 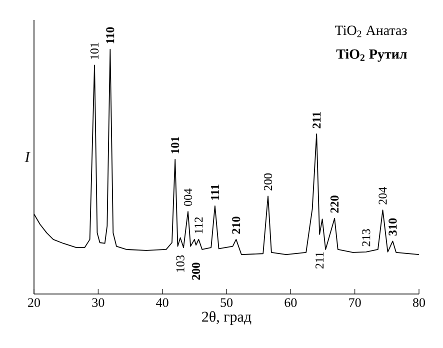 What do you see at coordinates (34, 302) in the screenshot?
I see `x-tick-label: 20` at bounding box center [34, 302].